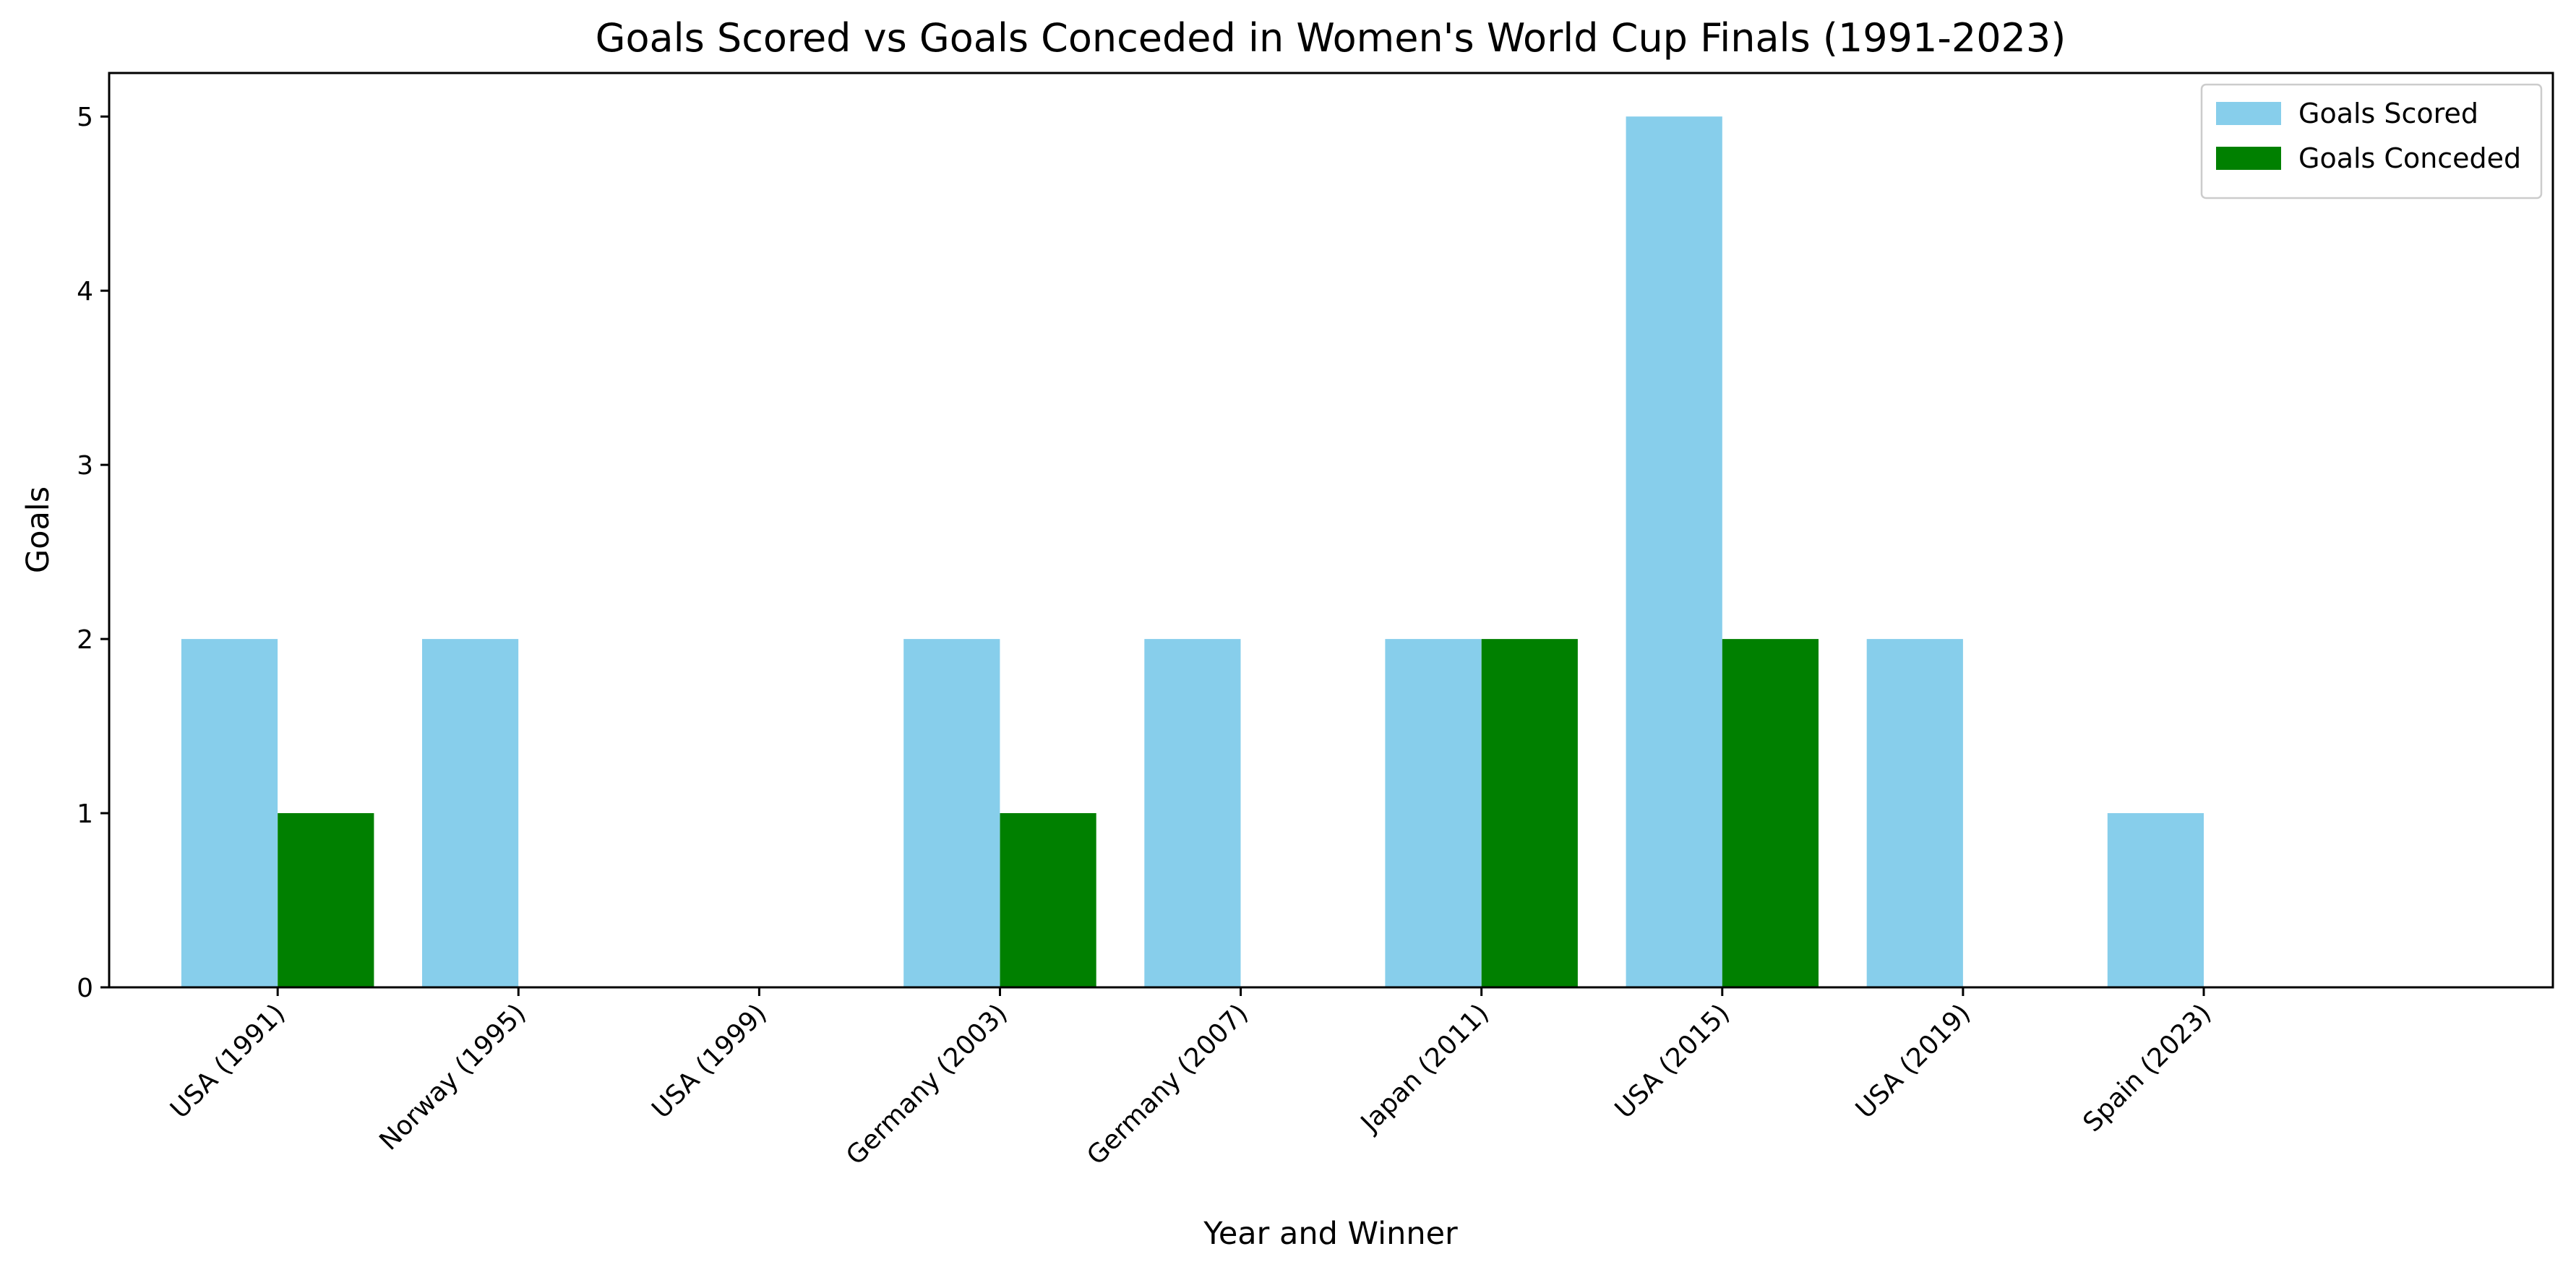  Describe the element at coordinates (85, 640) in the screenshot. I see `y-tick-label: 2` at that location.